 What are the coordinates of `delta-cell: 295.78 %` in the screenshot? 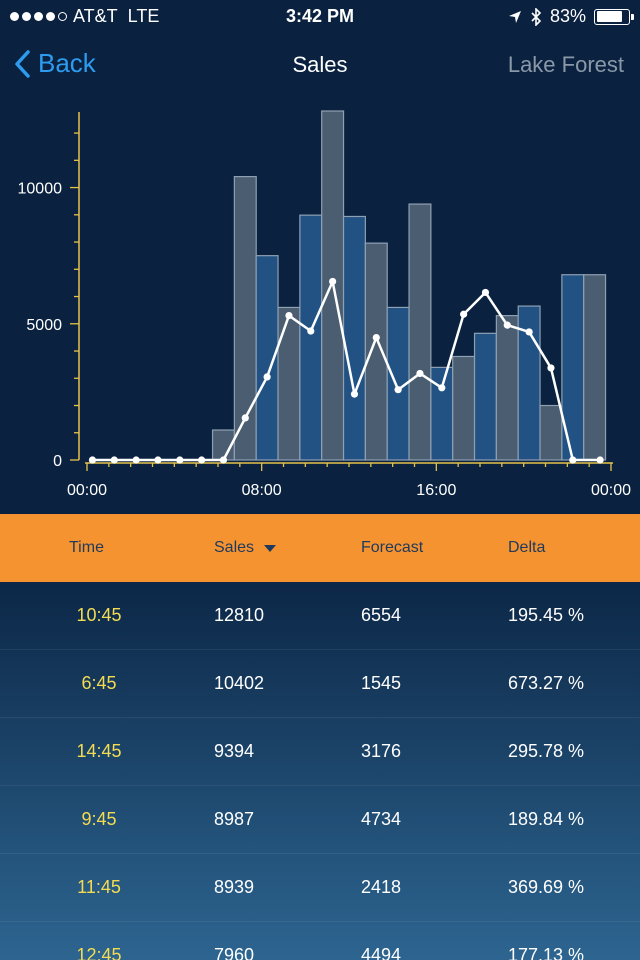 It's located at (546, 751).